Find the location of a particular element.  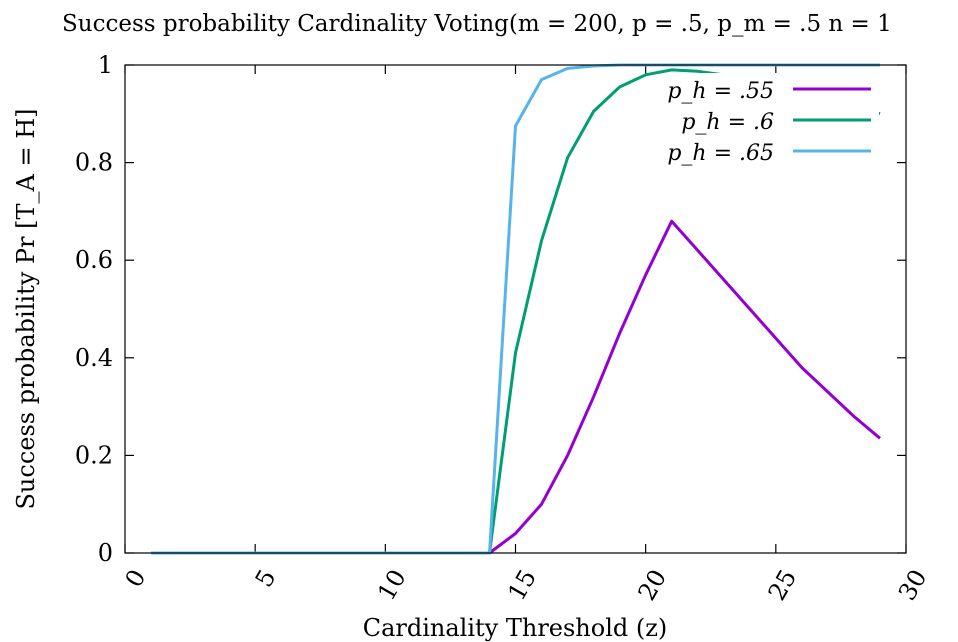

y-tick-label: 0.4 is located at coordinates (94, 358).